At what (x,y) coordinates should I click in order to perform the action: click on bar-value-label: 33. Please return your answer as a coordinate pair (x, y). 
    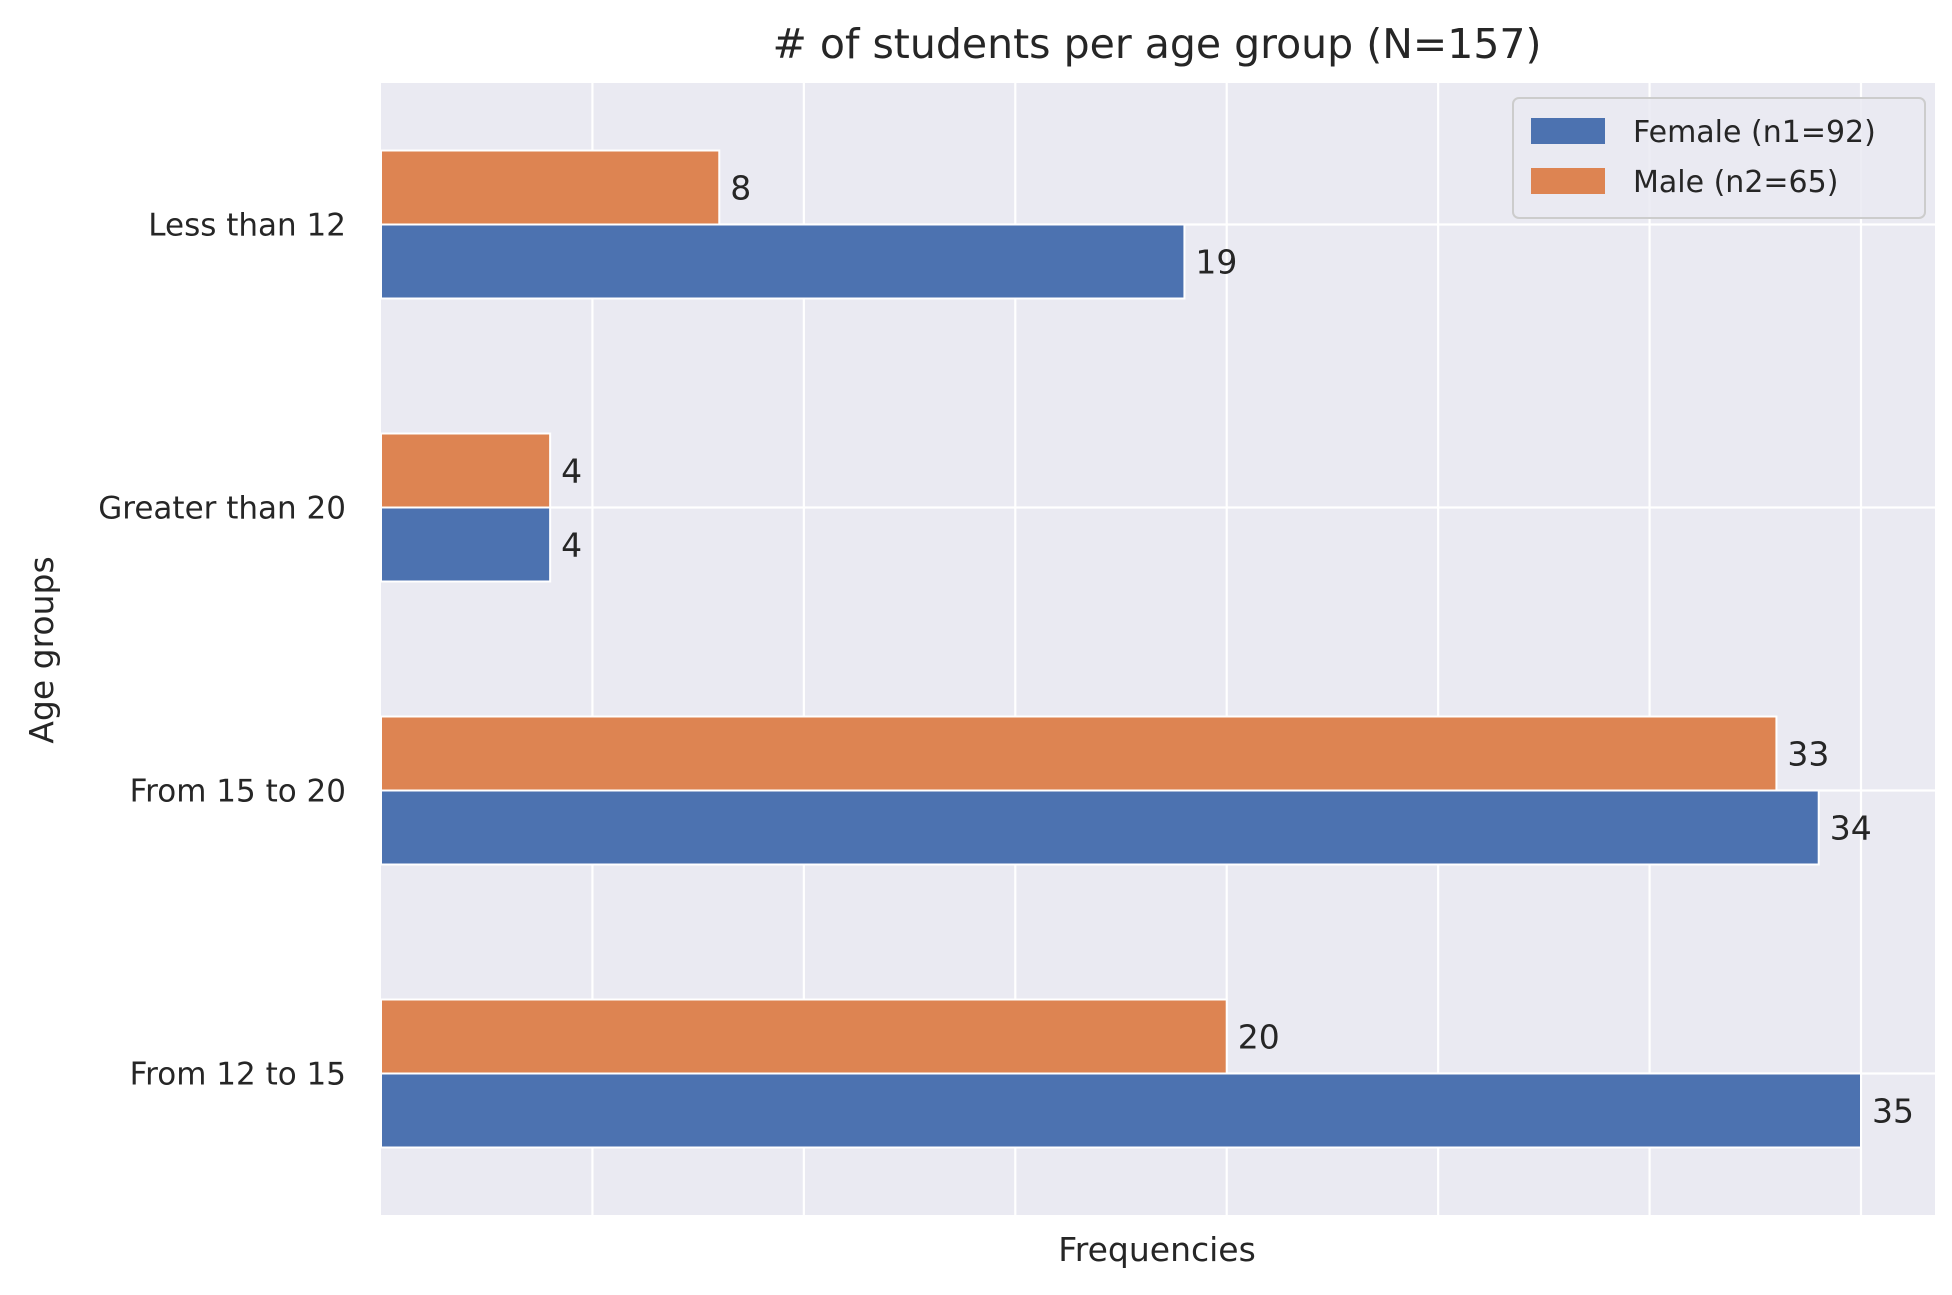
    Looking at the image, I should click on (1808, 754).